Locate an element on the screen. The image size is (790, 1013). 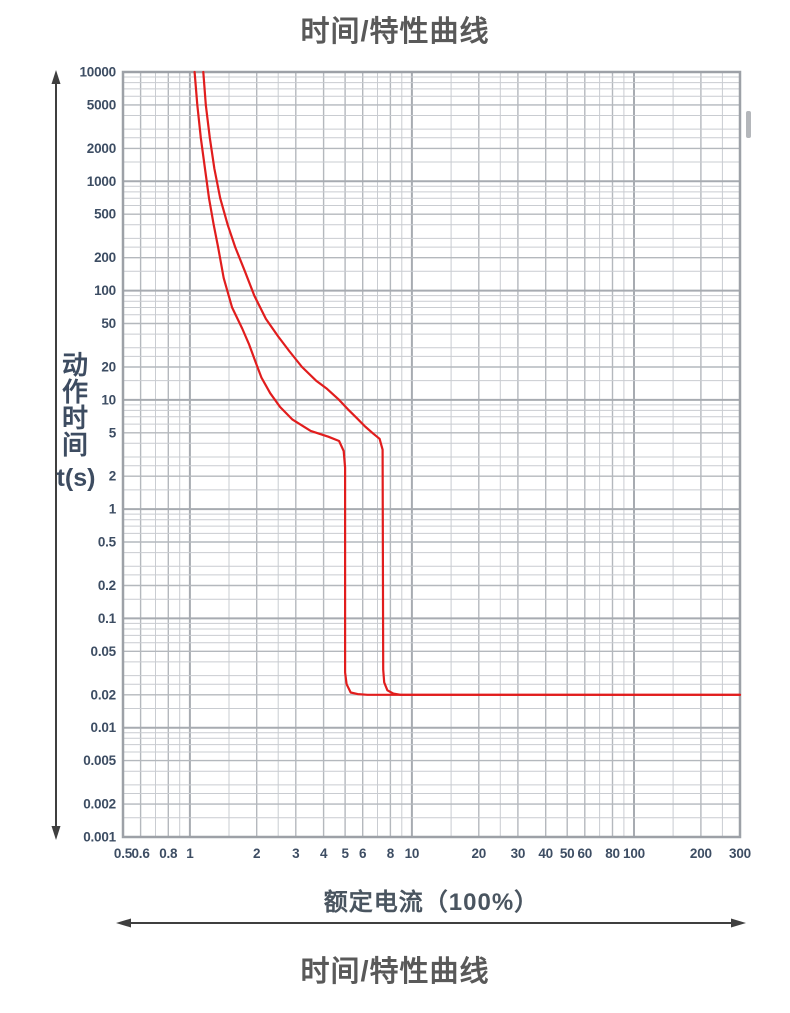
y-tick-label: 1 is located at coordinates (113, 509).